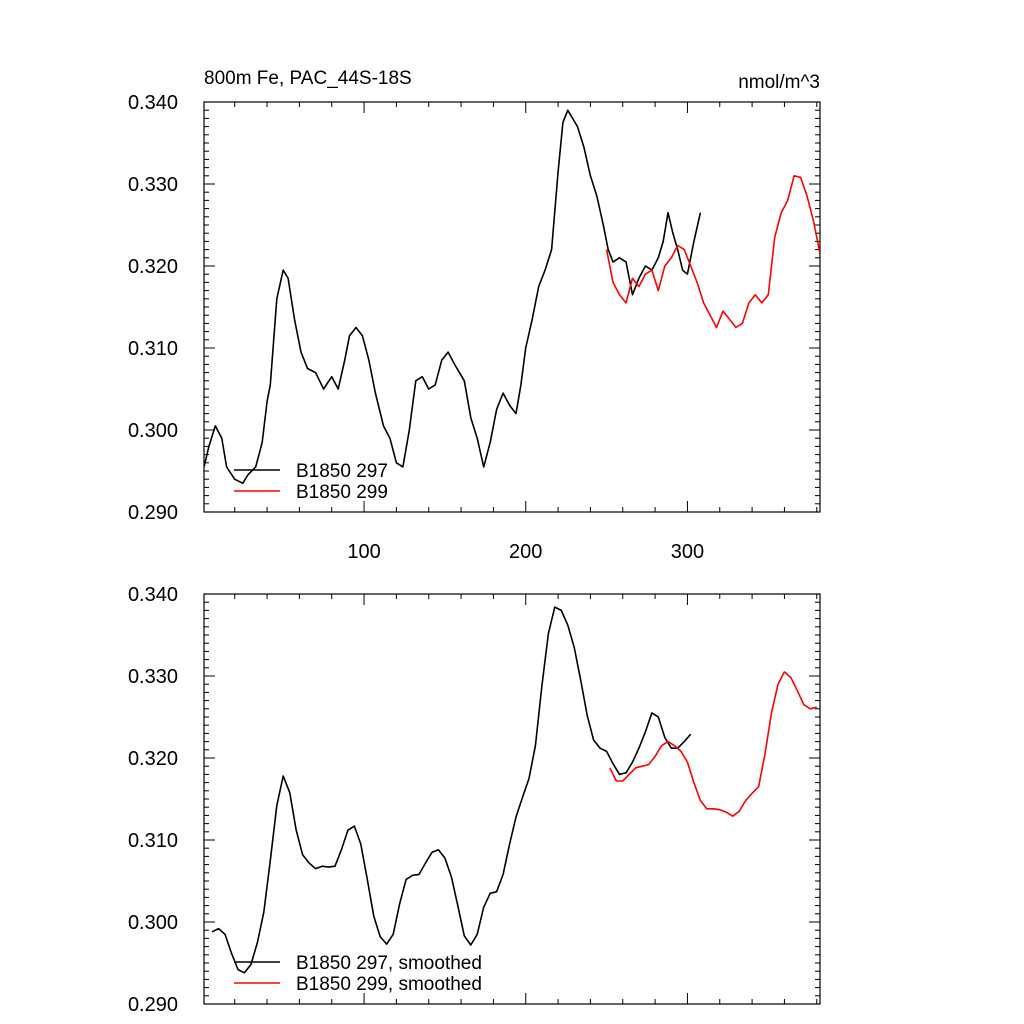 This screenshot has height=1024, width=1024. What do you see at coordinates (525, 552) in the screenshot?
I see `x-tick-label: 200` at bounding box center [525, 552].